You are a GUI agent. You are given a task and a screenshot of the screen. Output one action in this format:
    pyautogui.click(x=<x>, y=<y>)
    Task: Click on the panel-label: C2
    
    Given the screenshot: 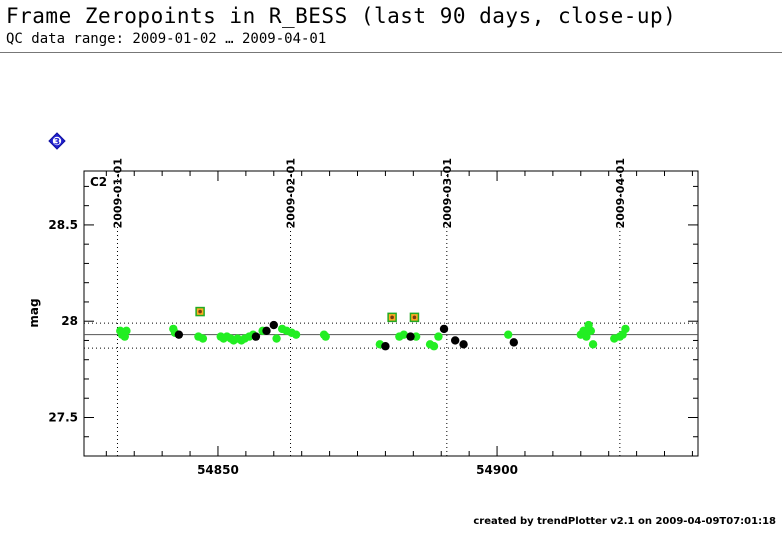 What is the action you would take?
    pyautogui.click(x=98, y=182)
    